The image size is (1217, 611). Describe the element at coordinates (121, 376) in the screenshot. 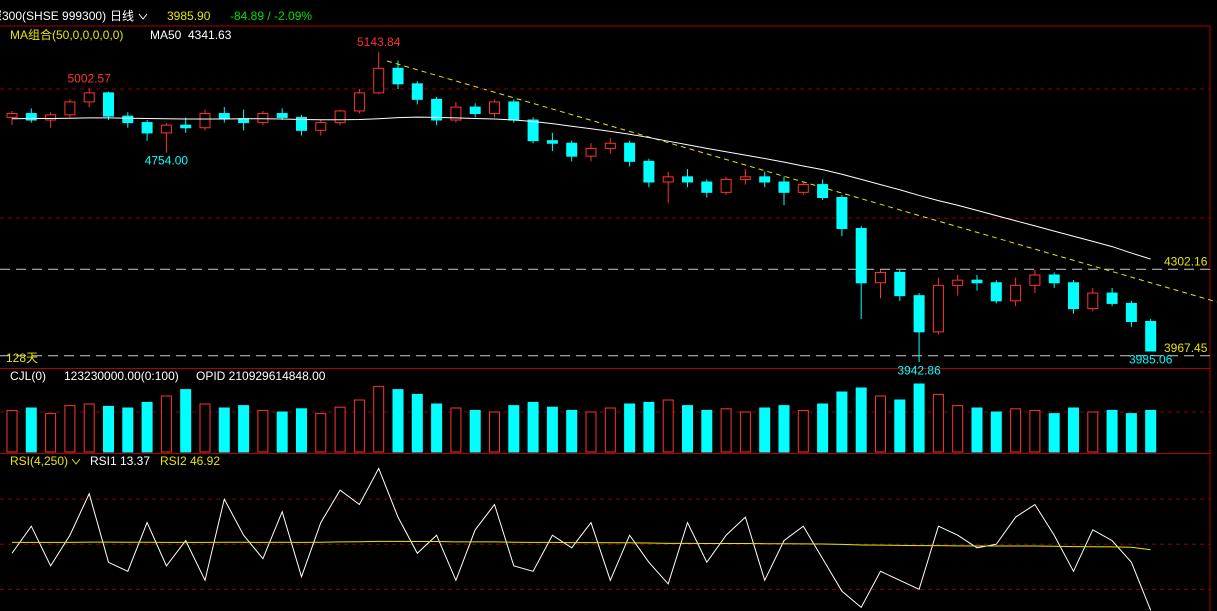

I see `volume-params: 123230000.00(0:100)` at that location.